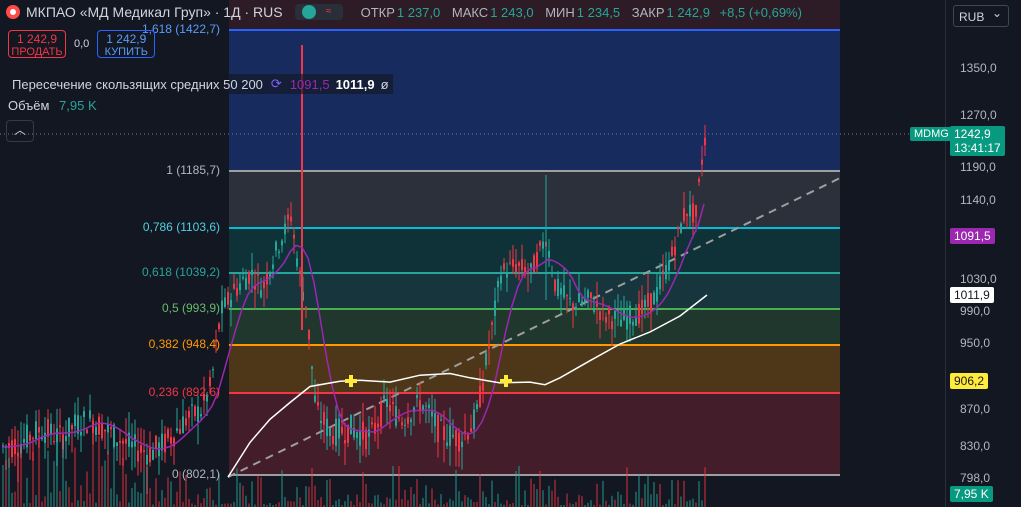 Image resolution: width=1021 pixels, height=507 pixels. What do you see at coordinates (328, 11) in the screenshot?
I see `equals-icon: ≈` at bounding box center [328, 11].